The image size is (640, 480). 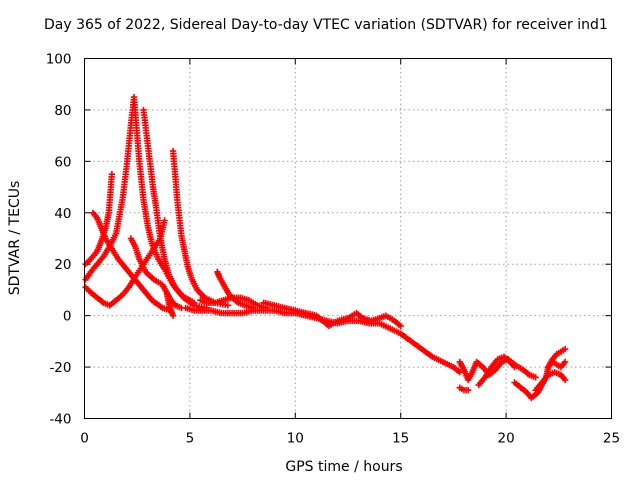 I want to click on y-tick-label: -20, so click(x=60, y=368).